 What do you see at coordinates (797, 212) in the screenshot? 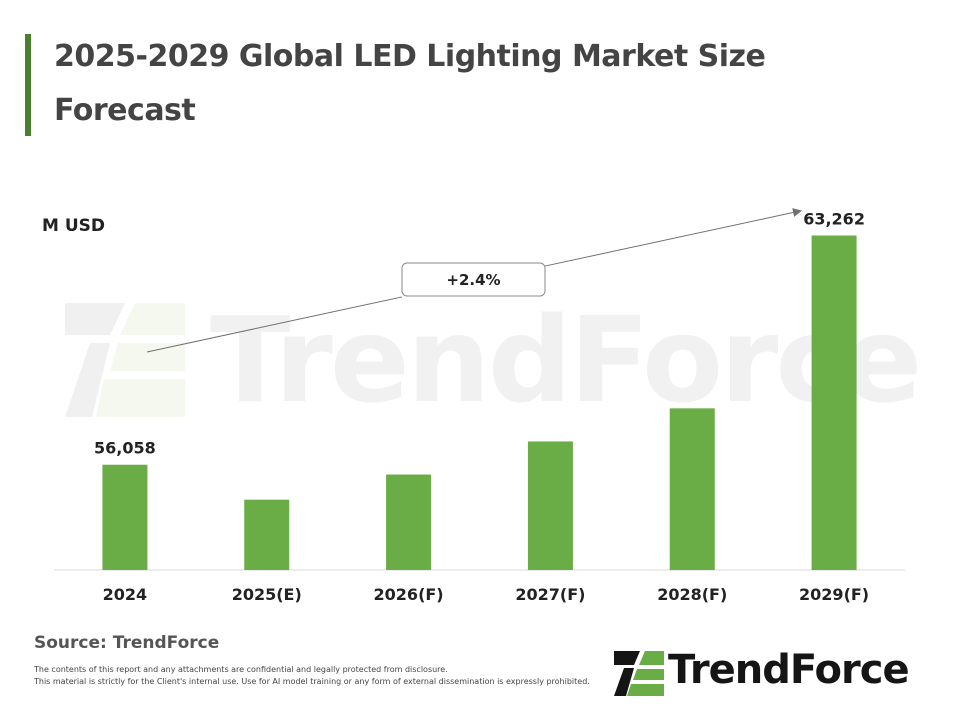
I see `trend-arrowhead-icon` at bounding box center [797, 212].